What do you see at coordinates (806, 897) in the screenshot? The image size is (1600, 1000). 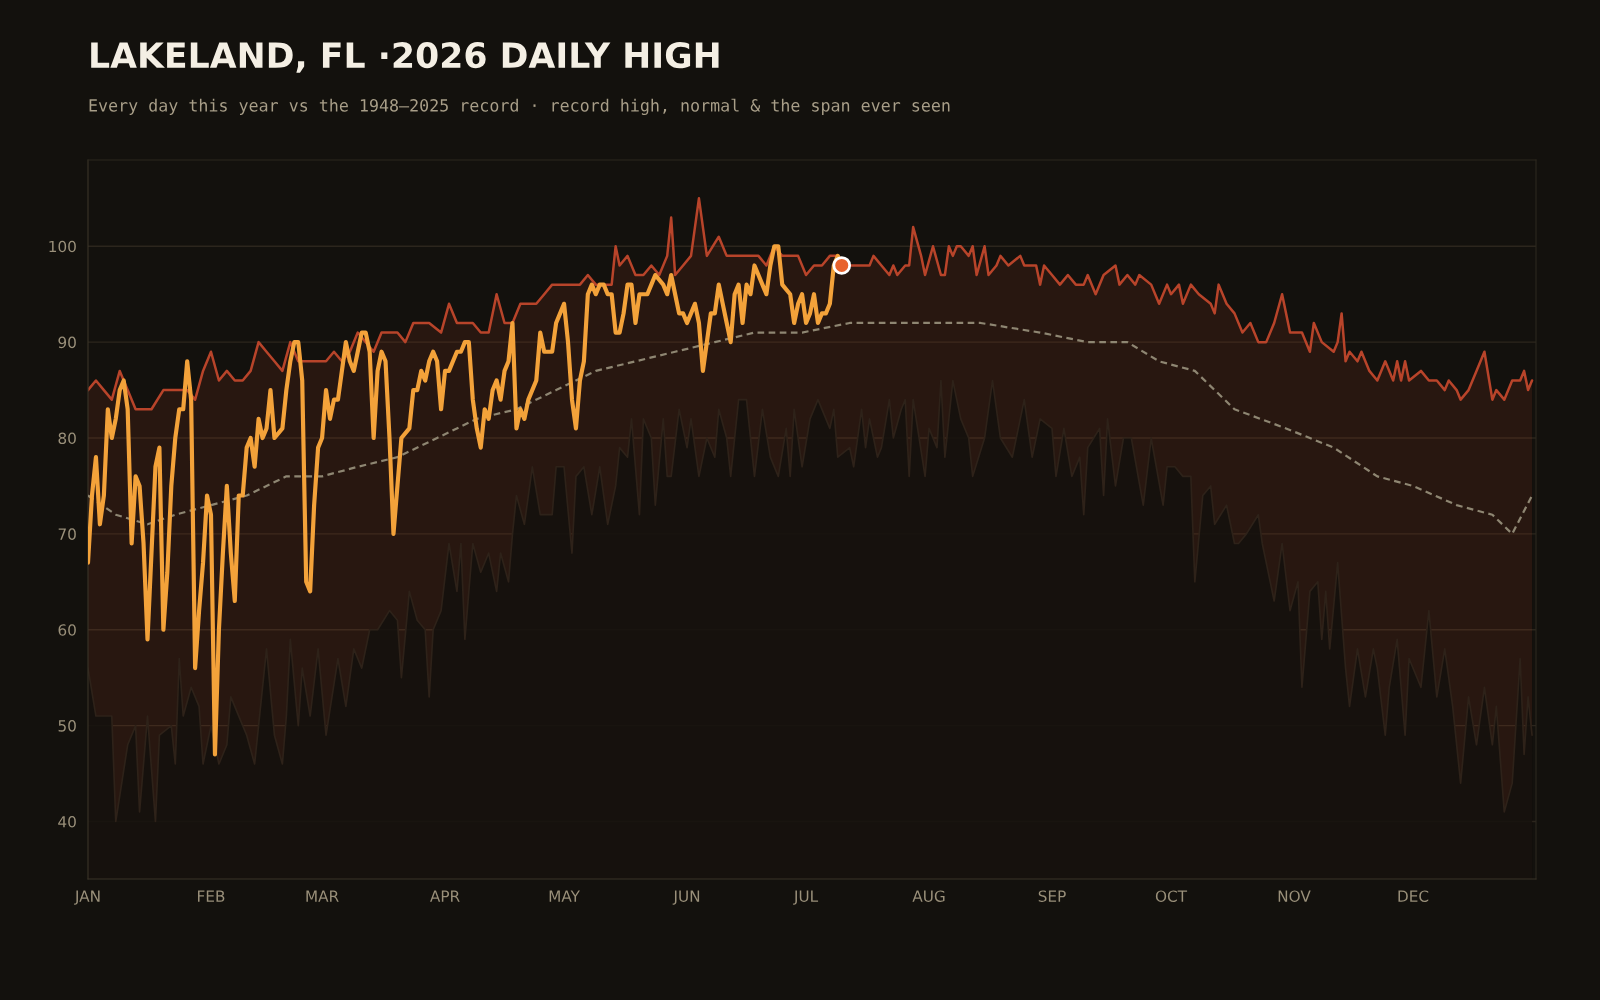 I see `x-tick-label: JUL` at bounding box center [806, 897].